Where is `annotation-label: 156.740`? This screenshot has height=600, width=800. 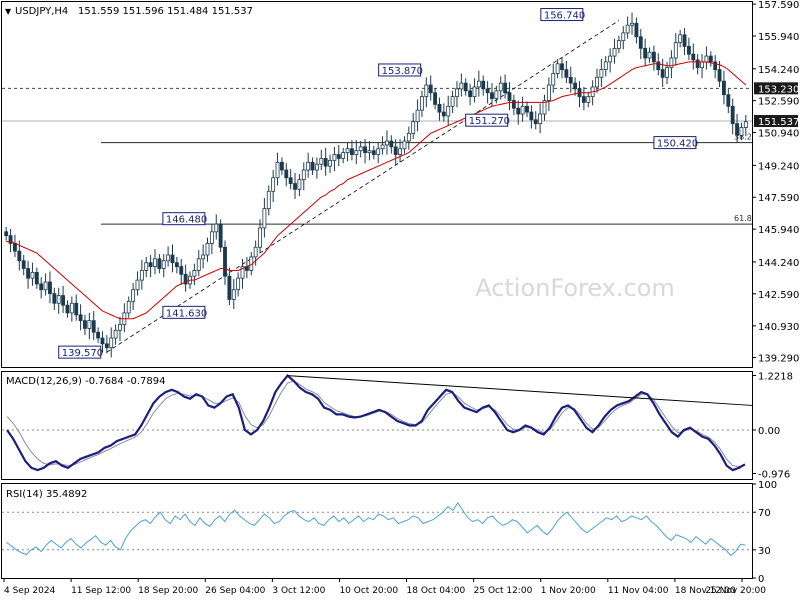 annotation-label: 156.740 is located at coordinates (564, 16).